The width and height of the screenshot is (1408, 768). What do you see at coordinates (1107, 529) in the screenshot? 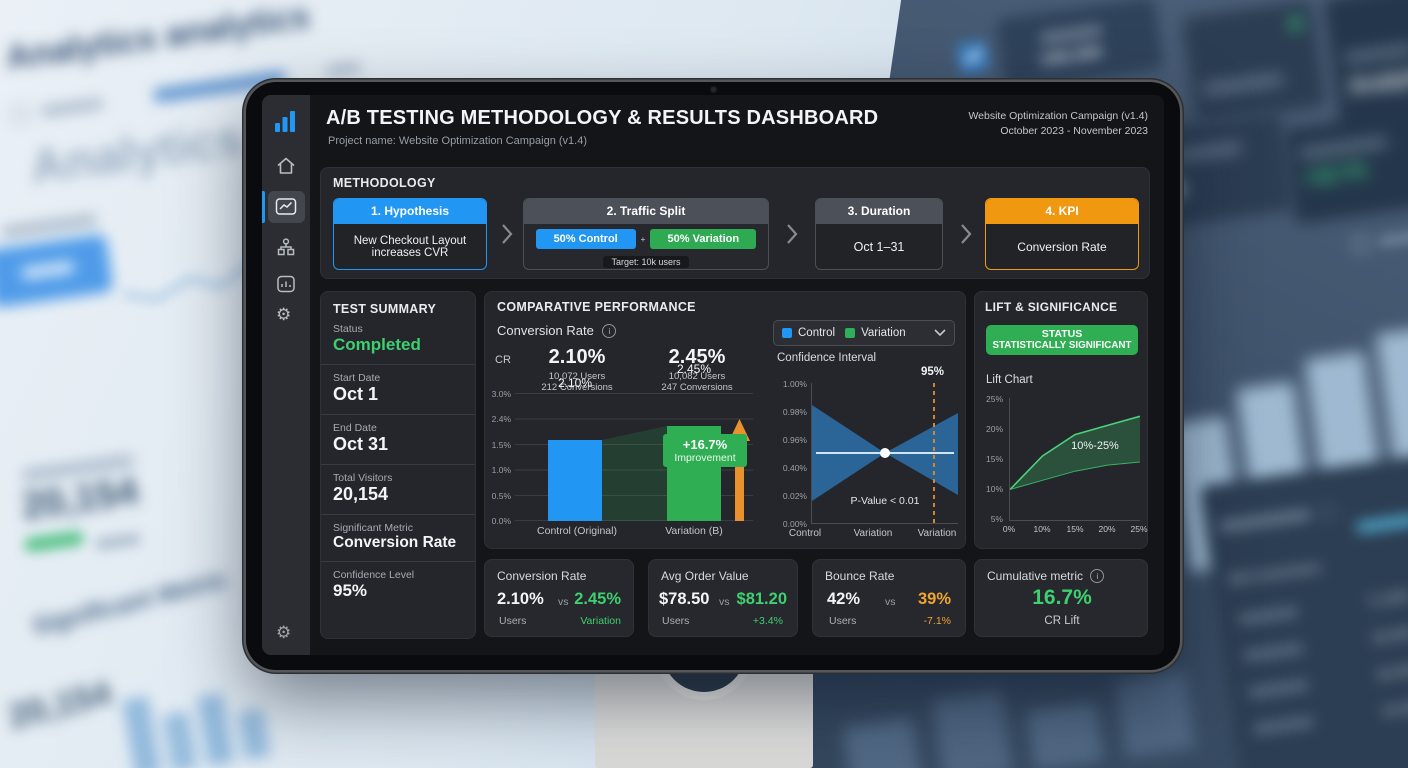
I see `lift-x-tick: 20%` at bounding box center [1107, 529].